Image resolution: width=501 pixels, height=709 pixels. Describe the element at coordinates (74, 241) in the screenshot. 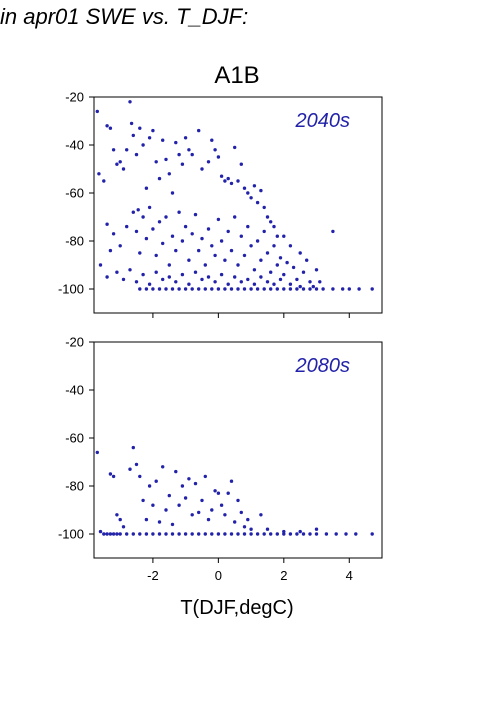

I see `y-tick-label: -80` at that location.